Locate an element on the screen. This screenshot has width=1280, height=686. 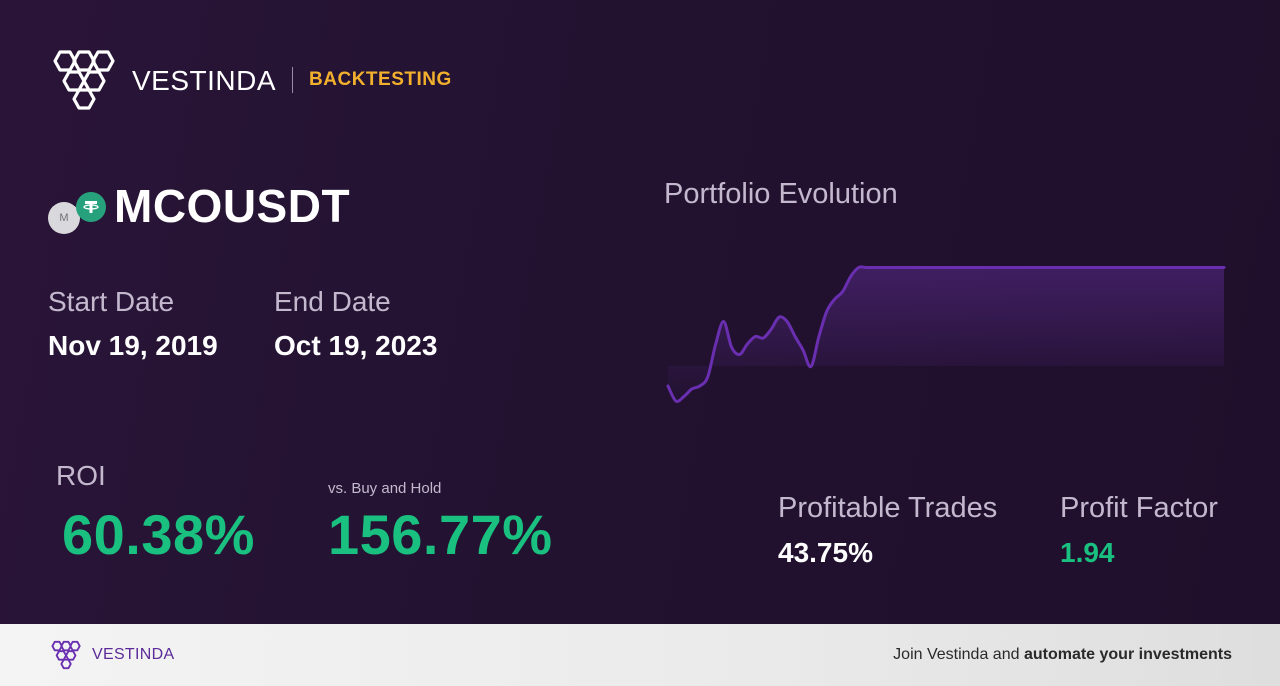
end-date-value: Oct 19, 2023 is located at coordinates (356, 345).